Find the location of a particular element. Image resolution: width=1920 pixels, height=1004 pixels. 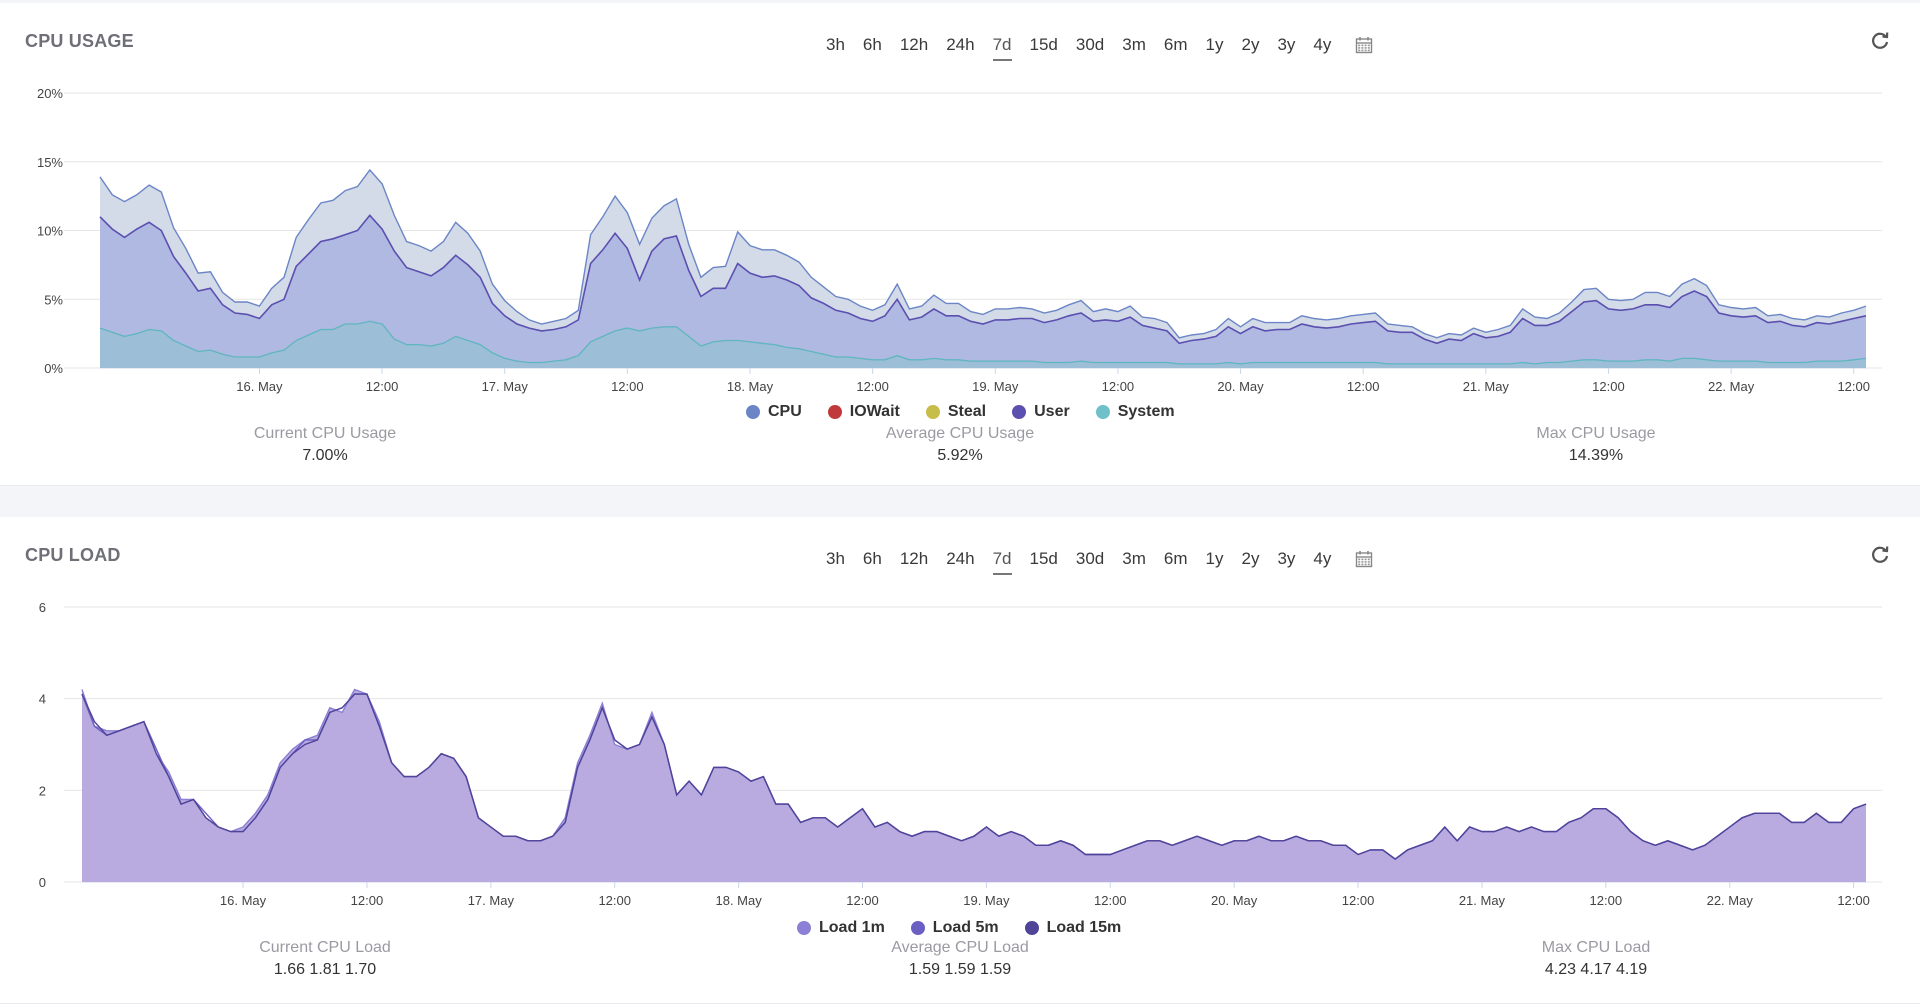

legend-item-load-5m: Load 5m is located at coordinates (954, 928).